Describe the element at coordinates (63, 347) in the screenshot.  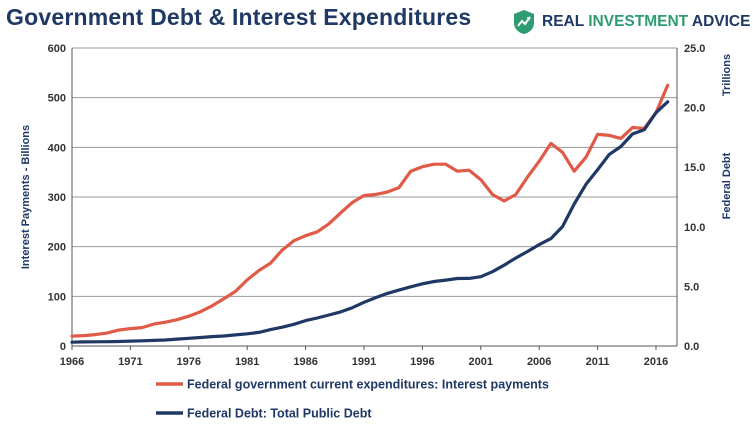
I see `y-tick-label: 0` at that location.